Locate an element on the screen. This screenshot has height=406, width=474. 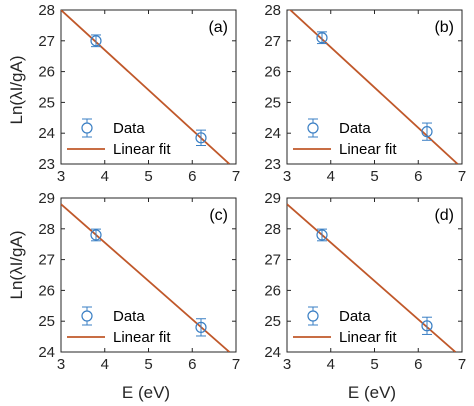
panel-label: (b) is located at coordinates (444, 27).